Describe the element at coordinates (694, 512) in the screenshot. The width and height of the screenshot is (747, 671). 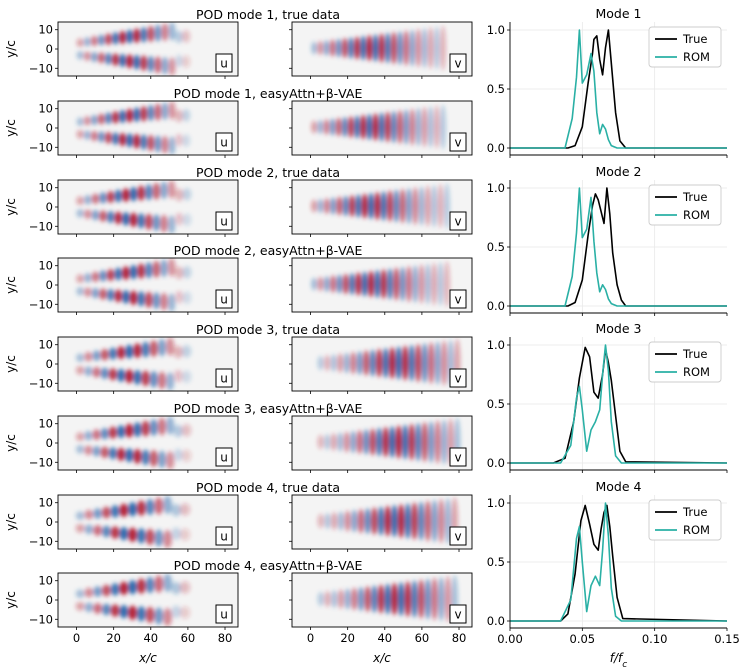
I see `legend-label-true: True` at that location.